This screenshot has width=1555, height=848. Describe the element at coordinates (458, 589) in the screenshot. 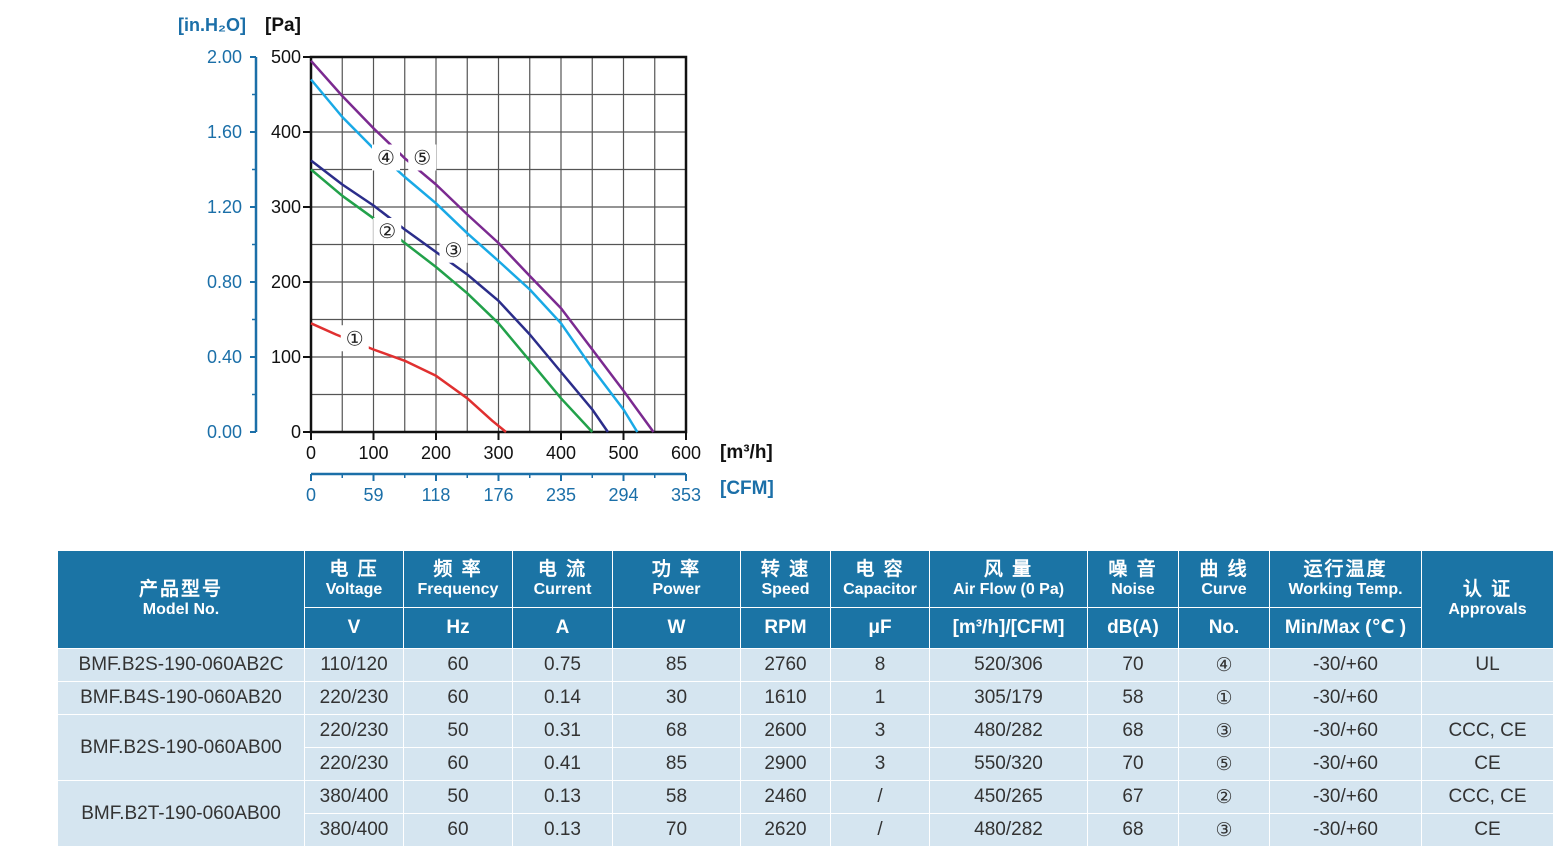

I see `header-en: Frequency` at that location.